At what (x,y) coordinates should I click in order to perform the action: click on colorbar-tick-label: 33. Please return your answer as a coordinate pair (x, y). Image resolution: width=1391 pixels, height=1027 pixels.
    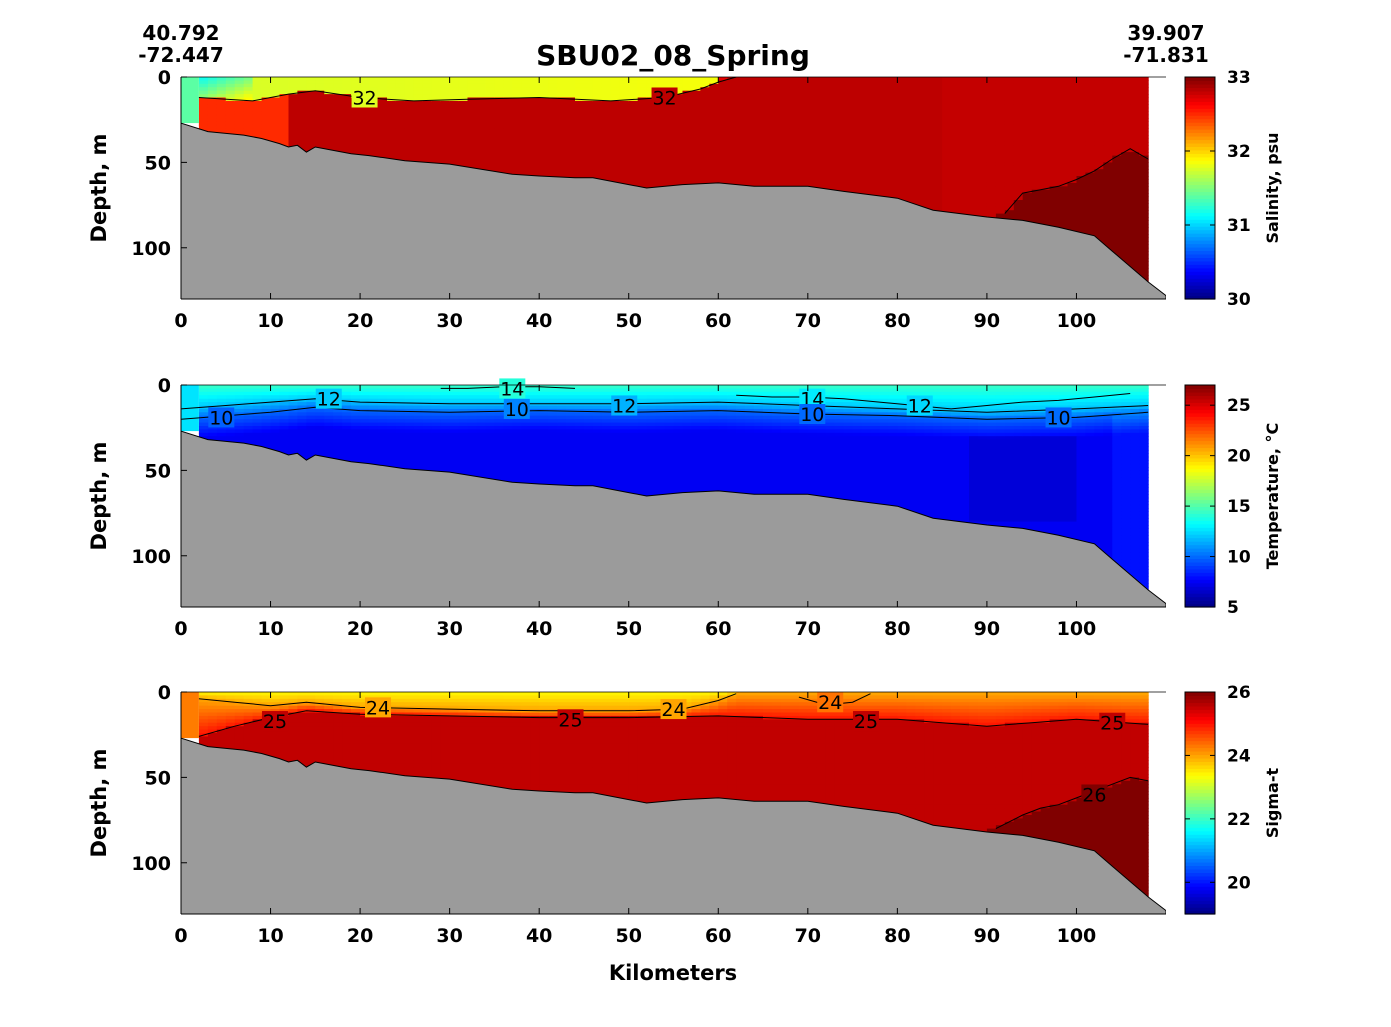
    Looking at the image, I should click on (1239, 78).